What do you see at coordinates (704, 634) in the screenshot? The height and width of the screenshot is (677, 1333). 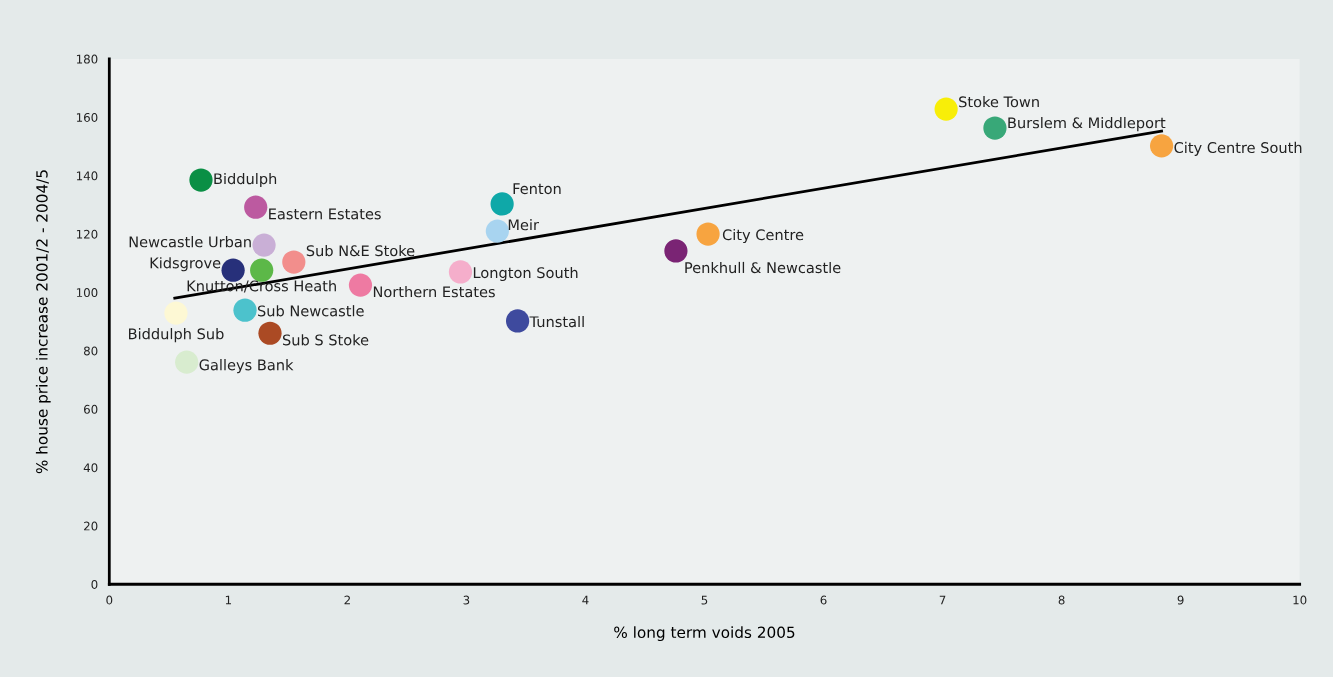 I see `x-axis-title: % long term voids 2005` at bounding box center [704, 634].